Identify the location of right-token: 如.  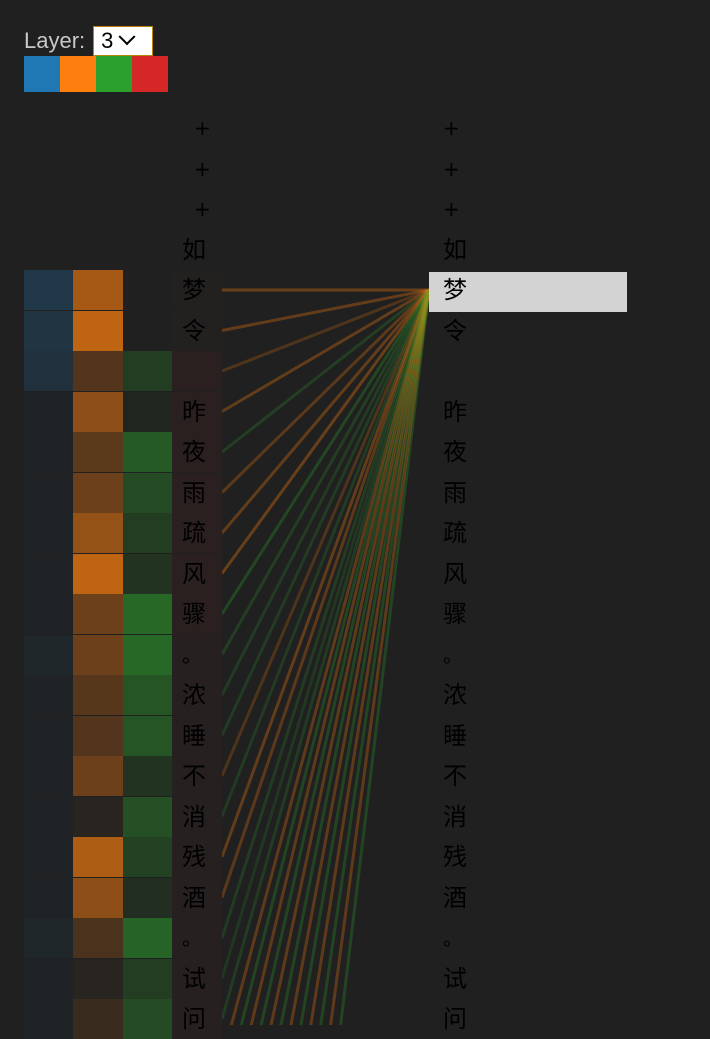
(455, 249).